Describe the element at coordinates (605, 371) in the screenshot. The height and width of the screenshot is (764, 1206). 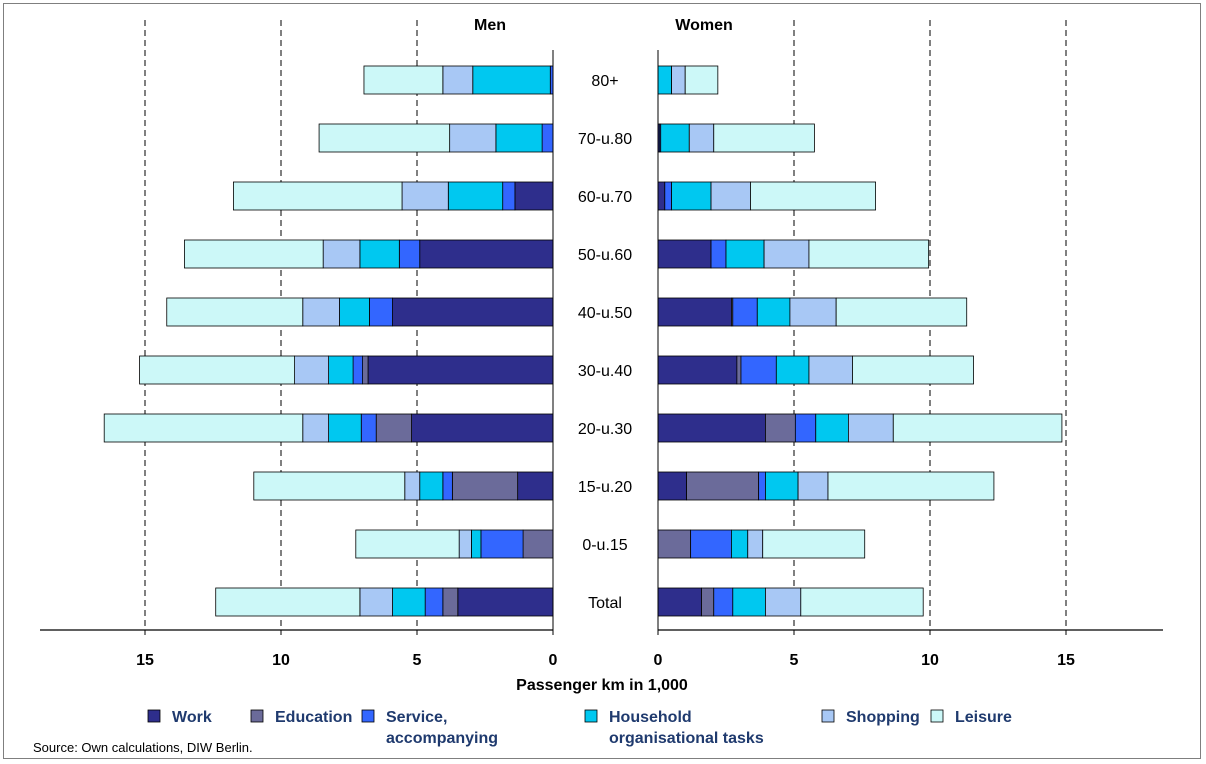
I see `category-label: 30-u.40` at that location.